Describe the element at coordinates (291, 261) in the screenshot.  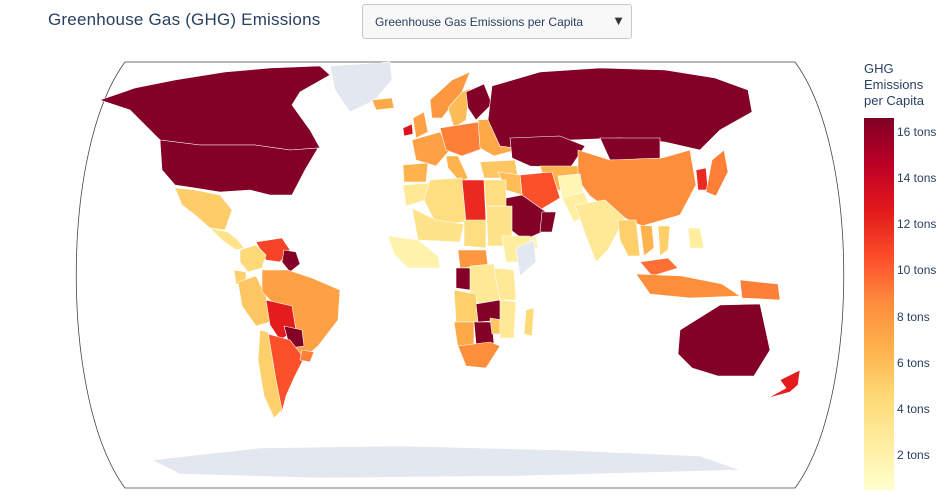
I see `country-guyana: Guyana: 16.5` at that location.